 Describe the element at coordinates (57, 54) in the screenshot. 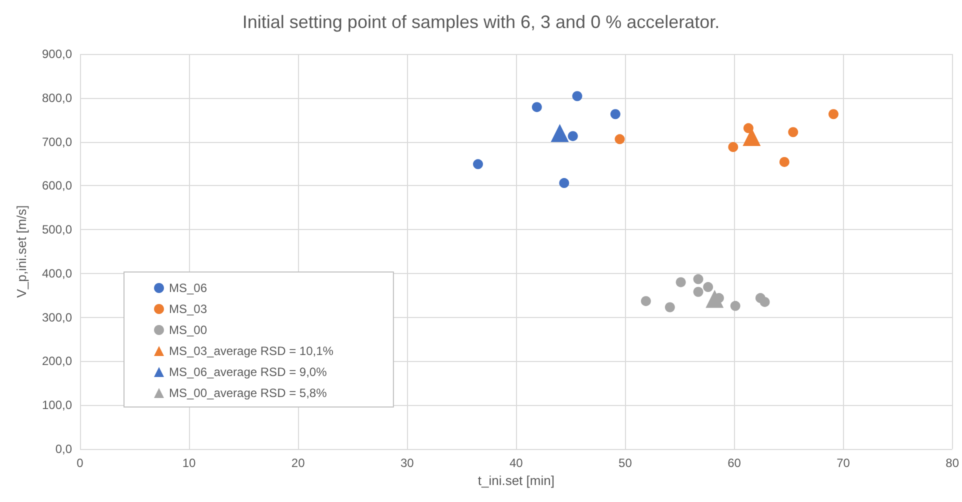

I see `y-tick-label: 900,0` at that location.